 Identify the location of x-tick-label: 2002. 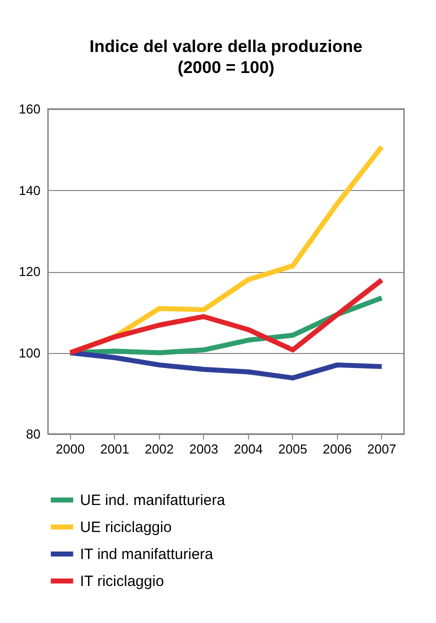
(159, 449).